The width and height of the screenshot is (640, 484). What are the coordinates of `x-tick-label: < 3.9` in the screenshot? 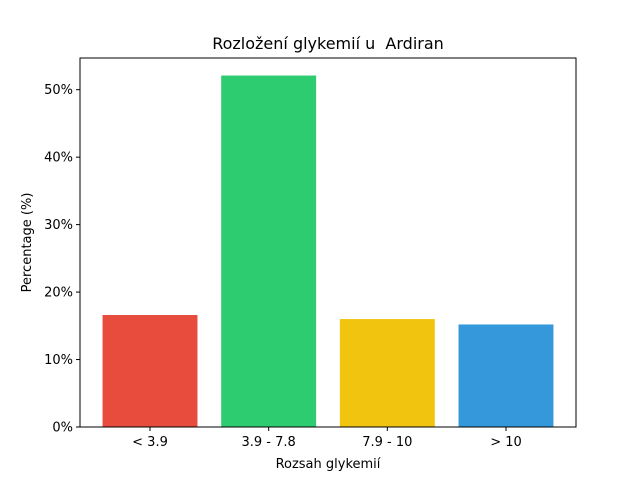 It's located at (150, 442).